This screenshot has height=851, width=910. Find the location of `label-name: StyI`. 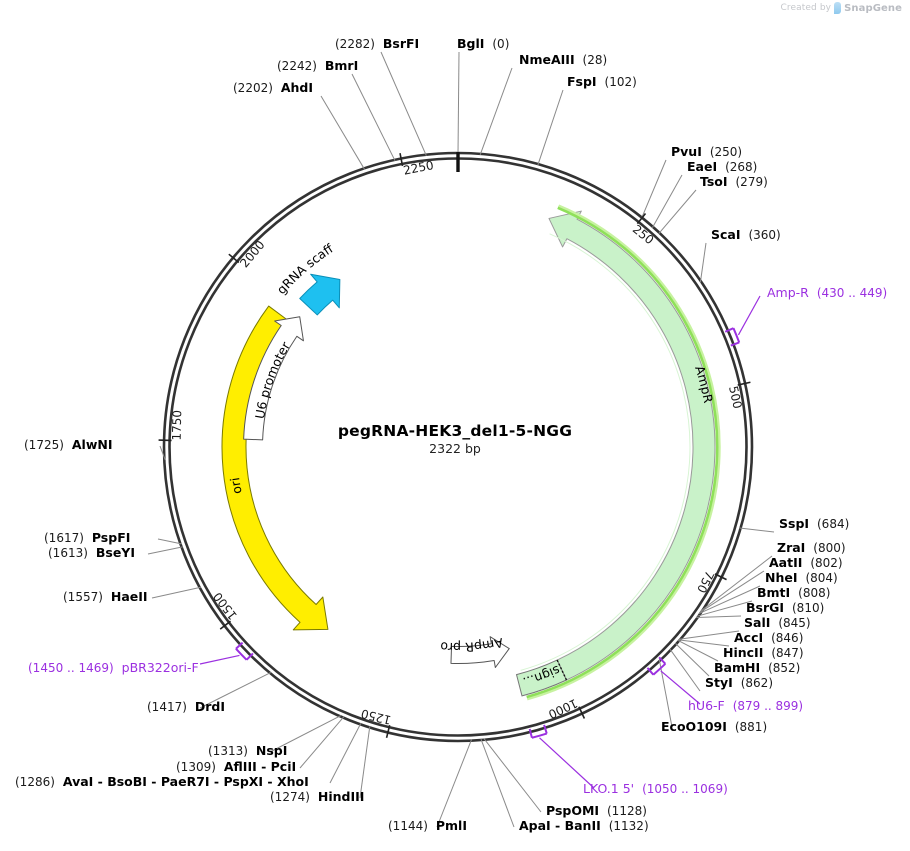

label-name: StyI is located at coordinates (719, 682).